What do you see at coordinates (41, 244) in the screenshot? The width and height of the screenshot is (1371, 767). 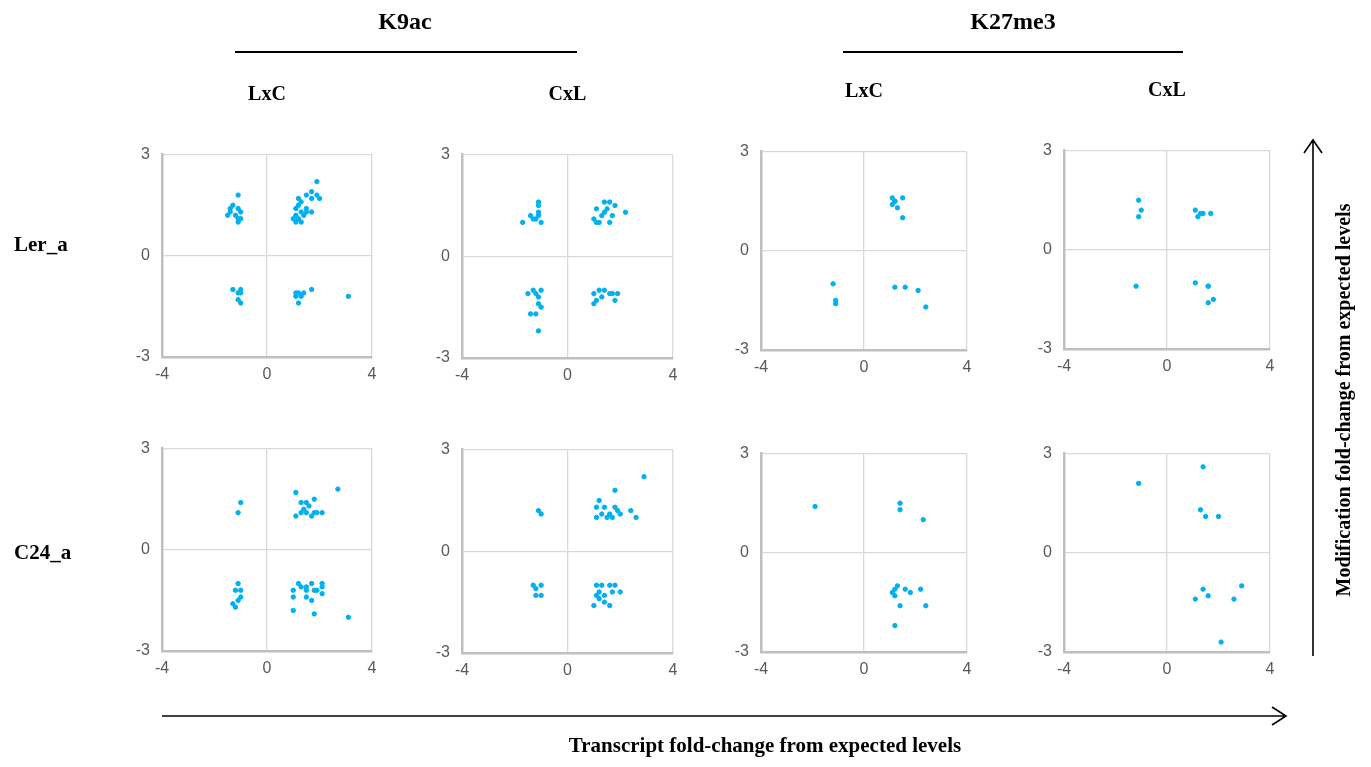 I see `text: Ler_a` at bounding box center [41, 244].